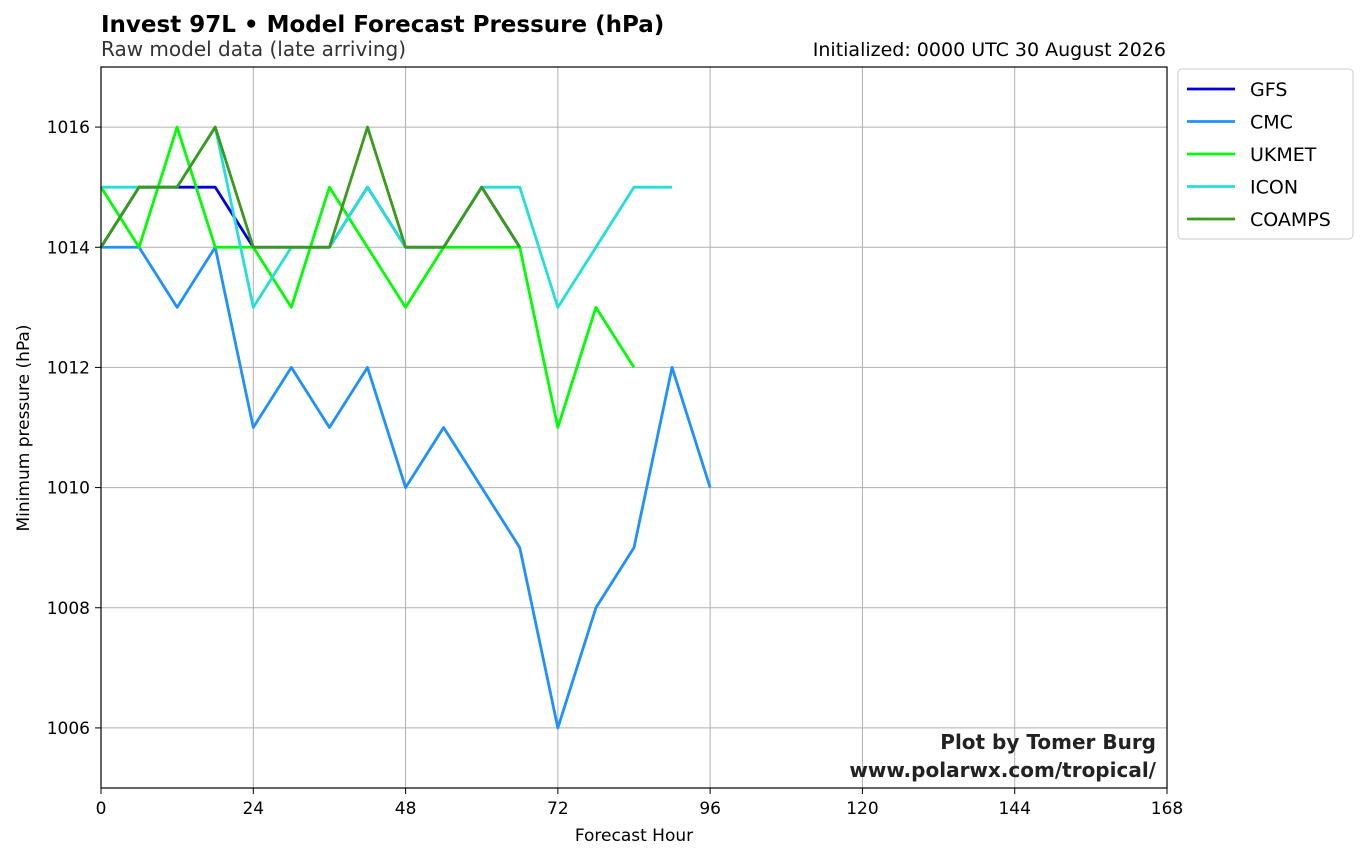  What do you see at coordinates (862, 809) in the screenshot?
I see `x-tick-label: 120` at bounding box center [862, 809].